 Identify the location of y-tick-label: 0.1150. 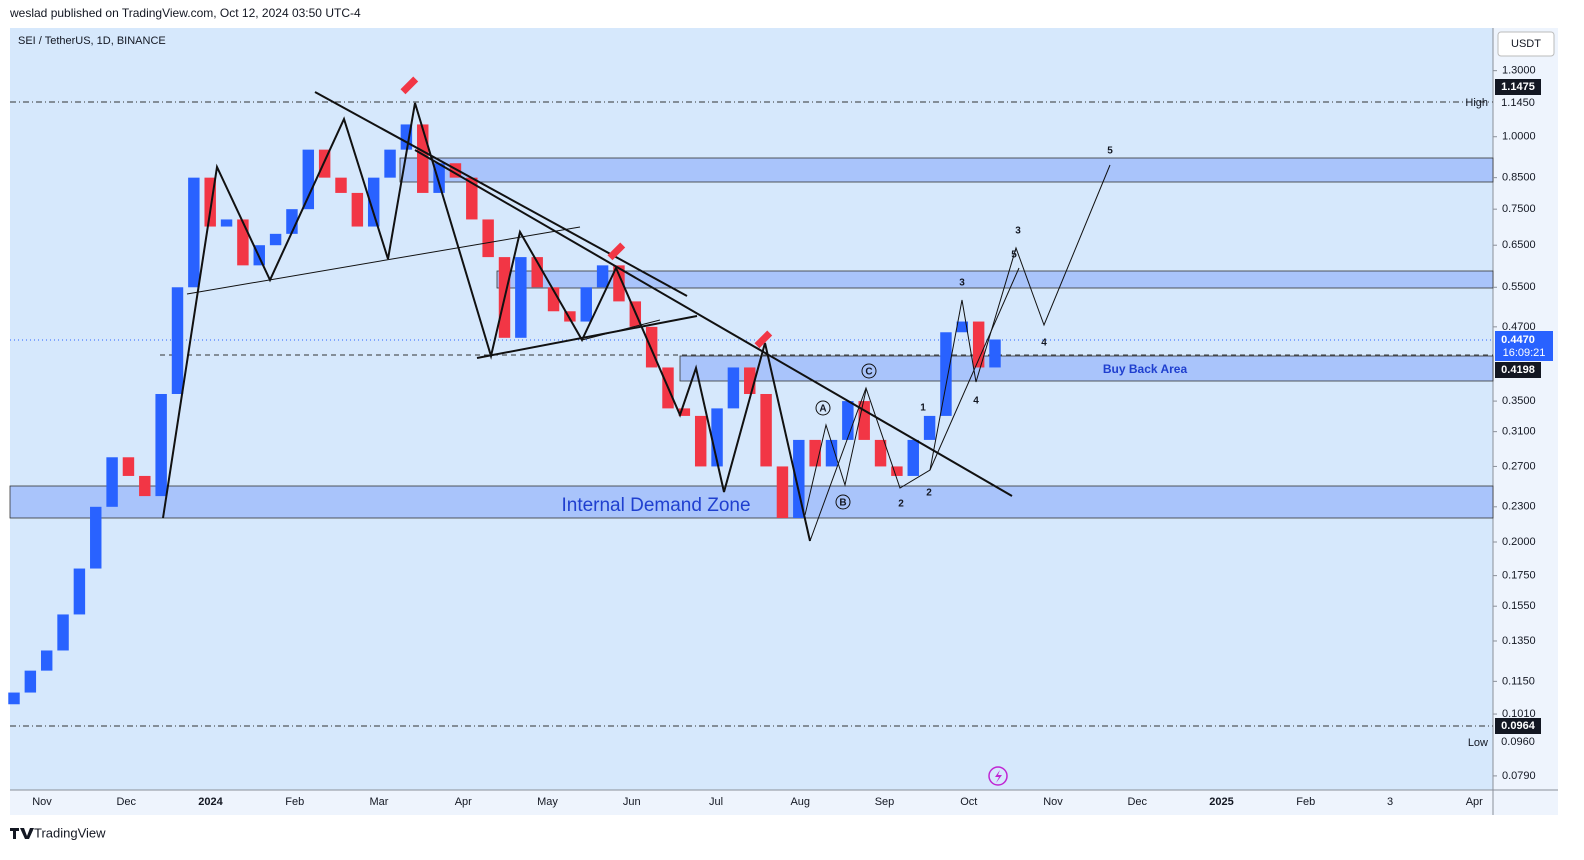
(1518, 681).